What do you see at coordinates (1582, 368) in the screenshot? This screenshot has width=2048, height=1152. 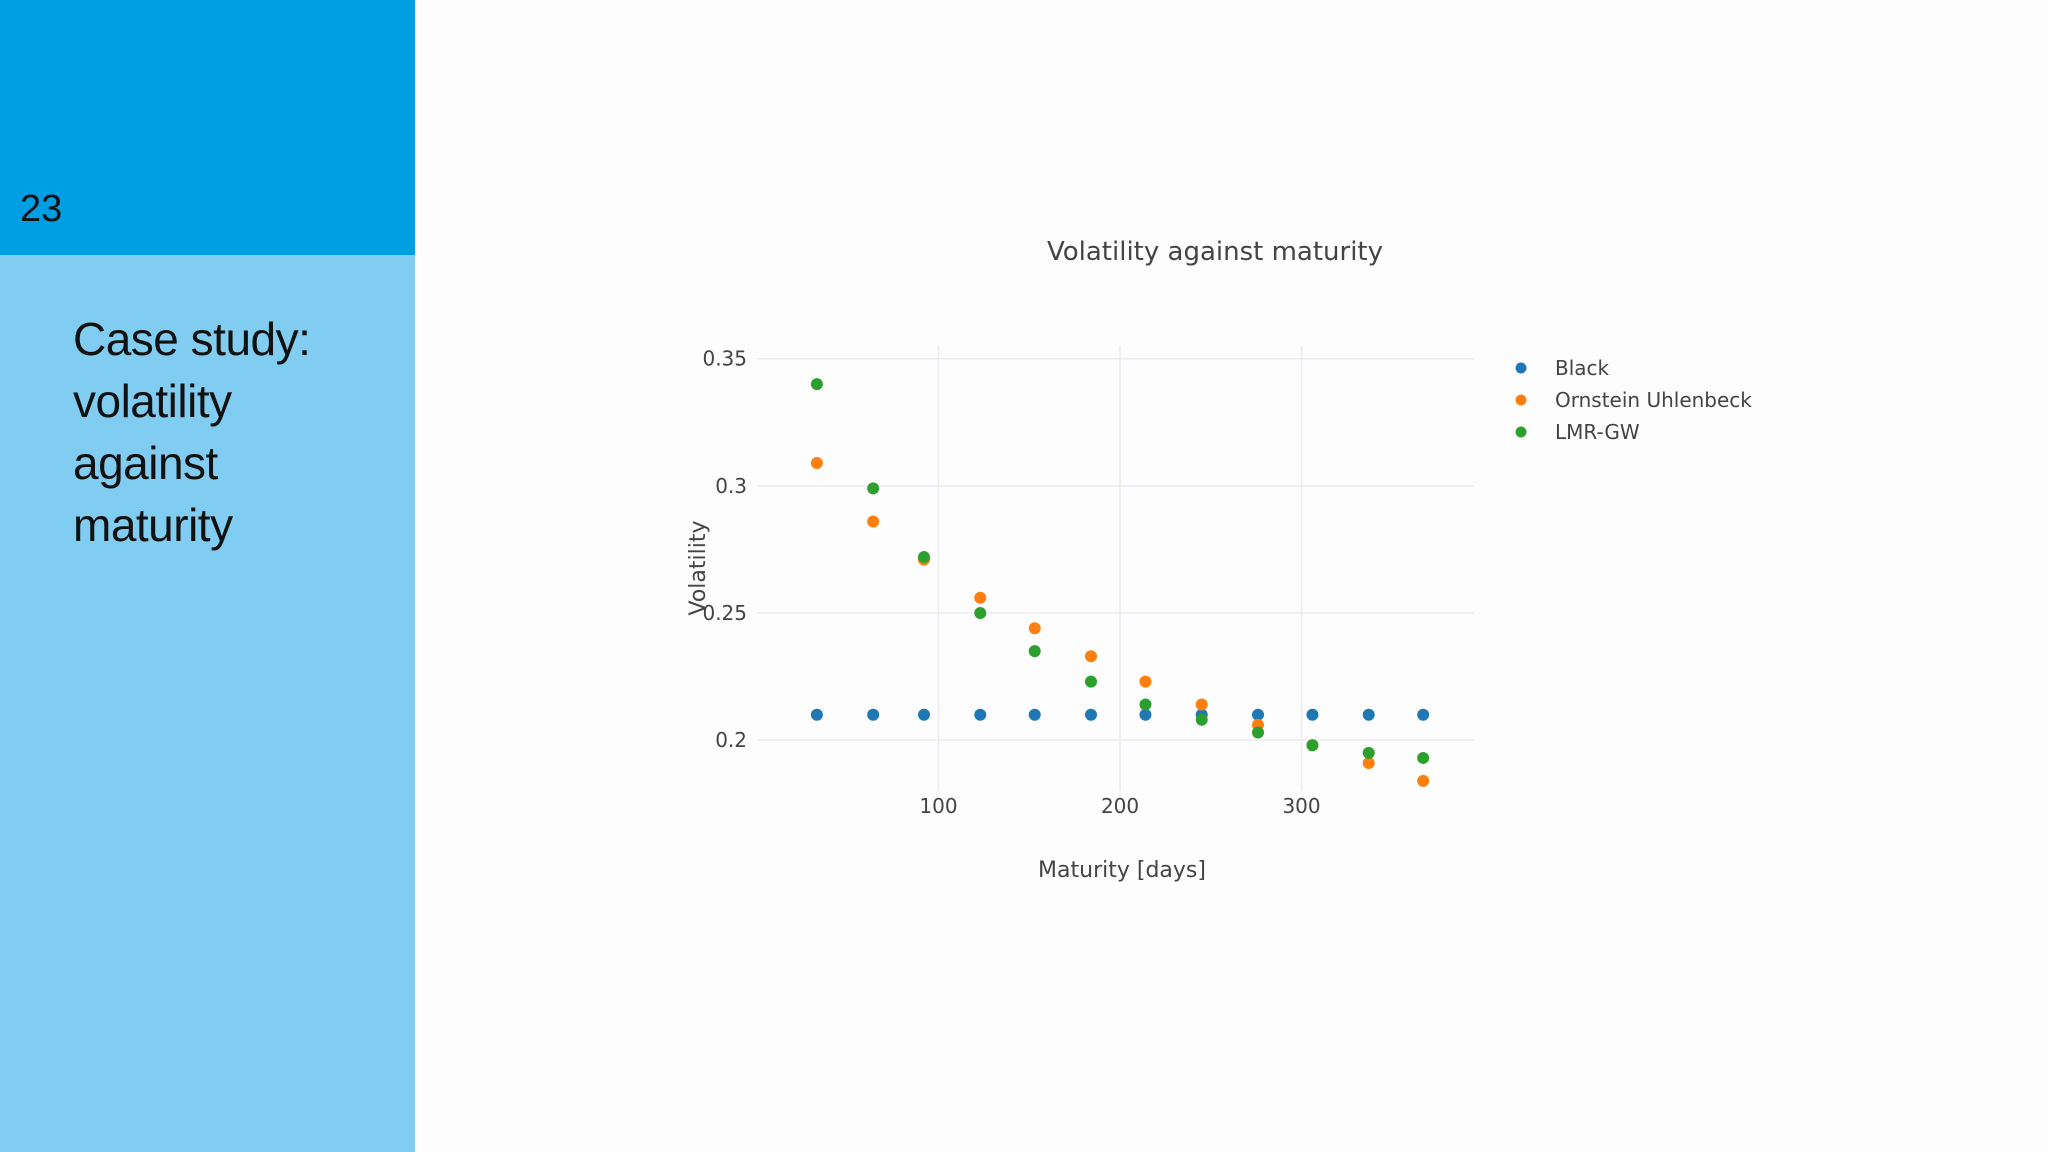 I see `legend-label: Black` at bounding box center [1582, 368].